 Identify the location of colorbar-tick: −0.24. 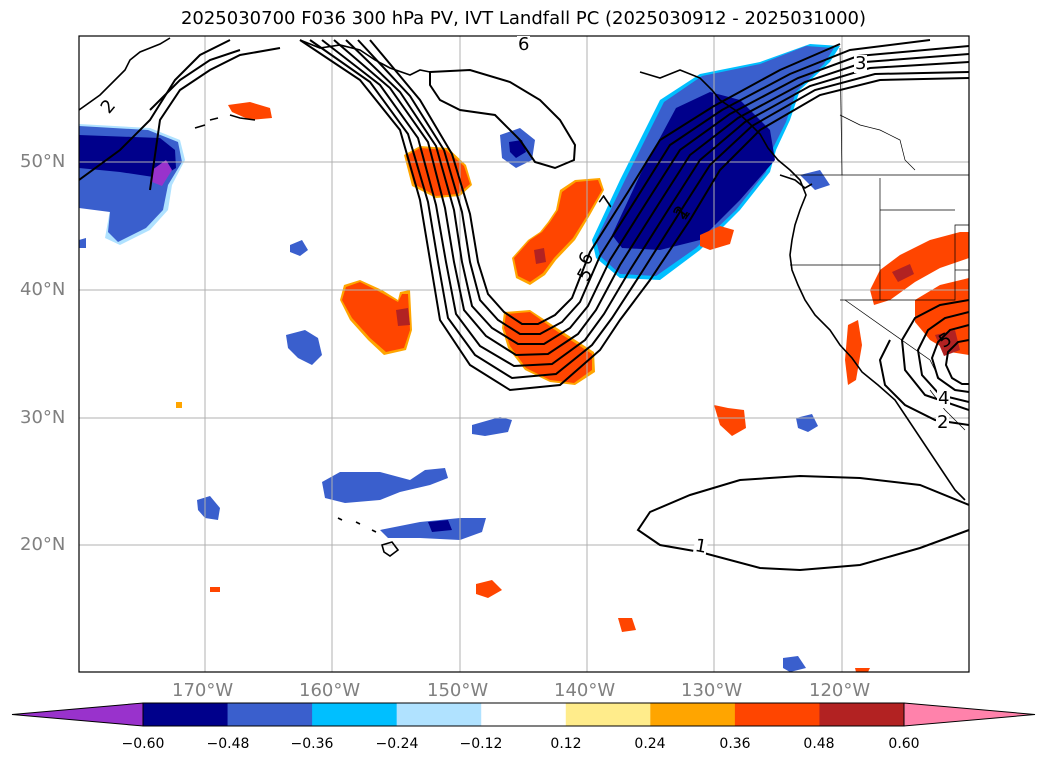
(397, 744).